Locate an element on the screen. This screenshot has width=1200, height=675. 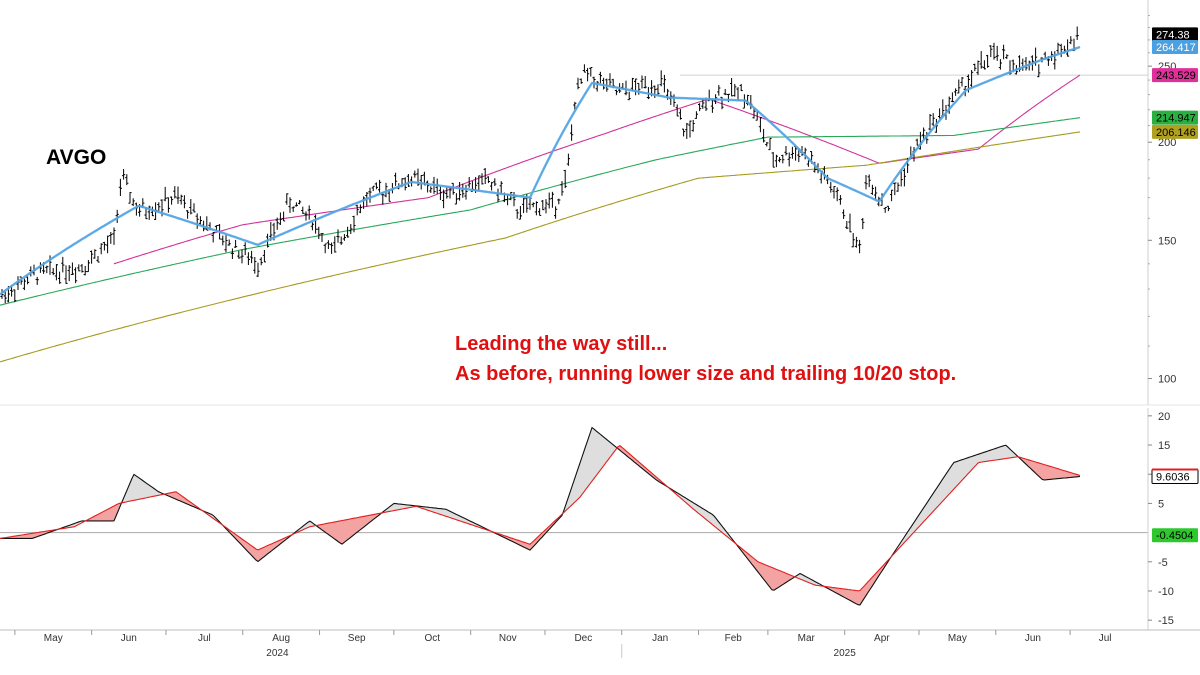
year-label: 2024 is located at coordinates (277, 653).